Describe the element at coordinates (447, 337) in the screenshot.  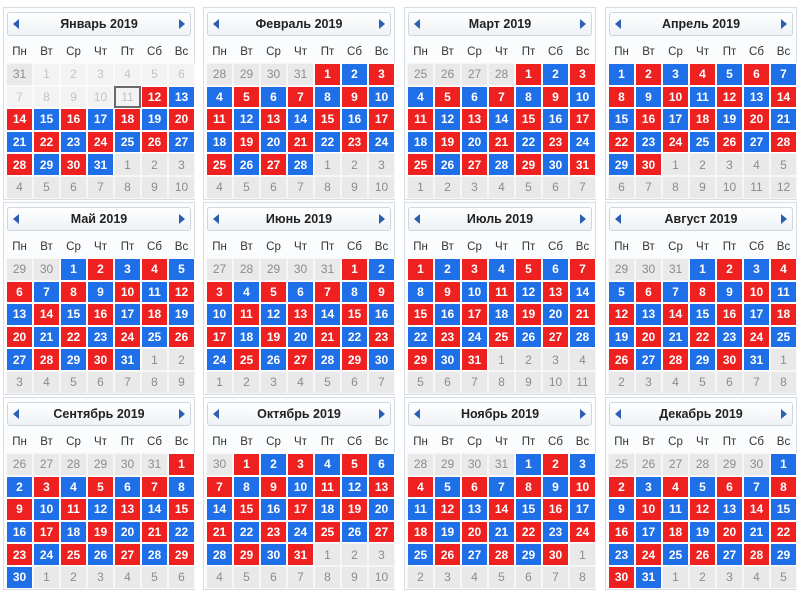
I see `day-cell: 23` at that location.